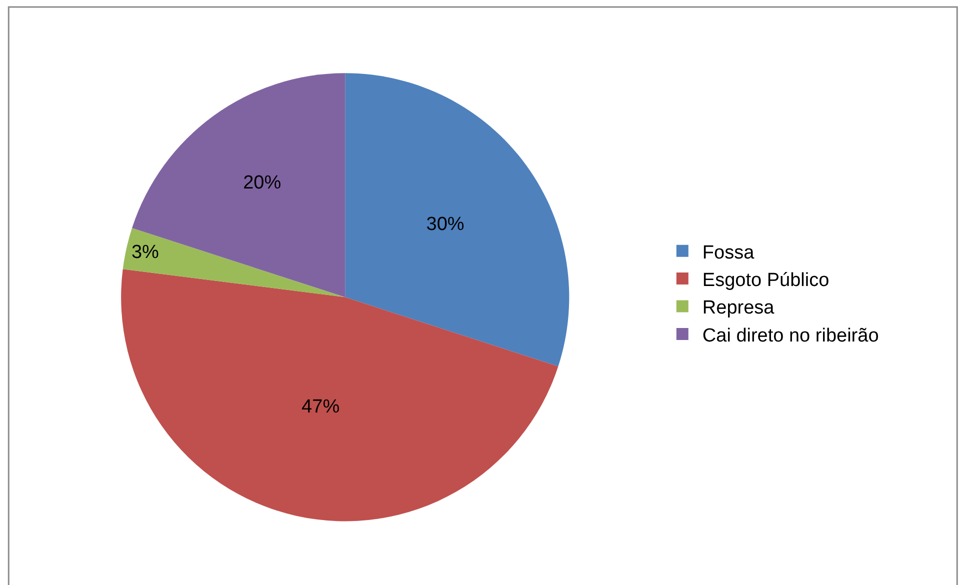 The height and width of the screenshot is (585, 960). I want to click on data-label: 30%, so click(445, 224).